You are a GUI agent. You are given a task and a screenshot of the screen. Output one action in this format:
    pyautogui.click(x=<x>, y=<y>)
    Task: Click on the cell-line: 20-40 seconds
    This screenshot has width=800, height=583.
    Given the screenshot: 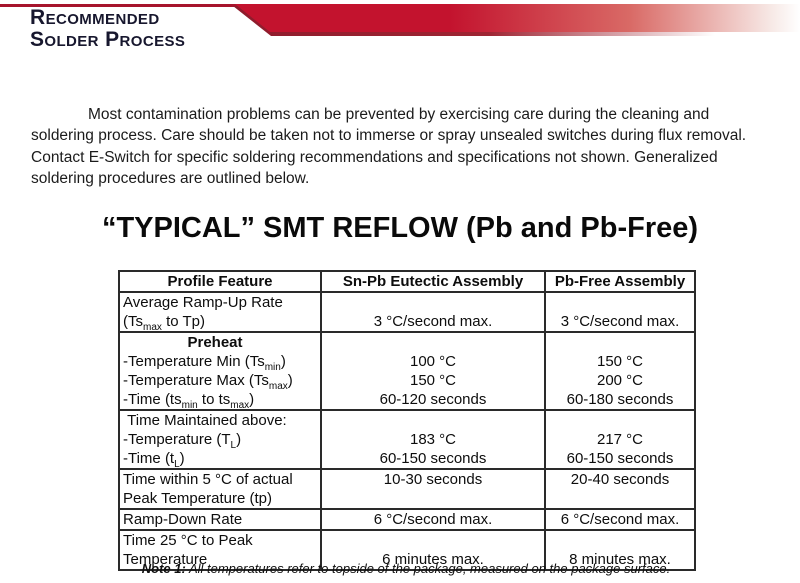 What is the action you would take?
    pyautogui.click(x=620, y=479)
    